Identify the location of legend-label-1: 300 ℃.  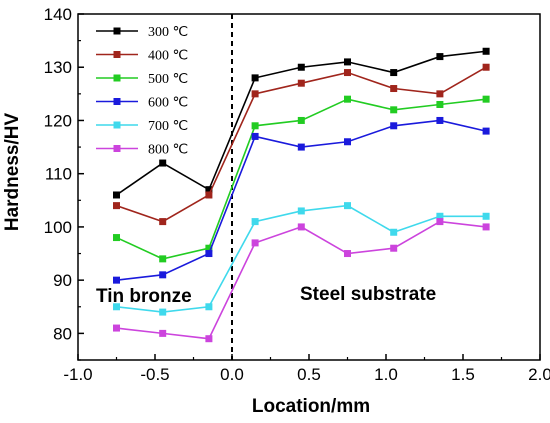
(168, 32).